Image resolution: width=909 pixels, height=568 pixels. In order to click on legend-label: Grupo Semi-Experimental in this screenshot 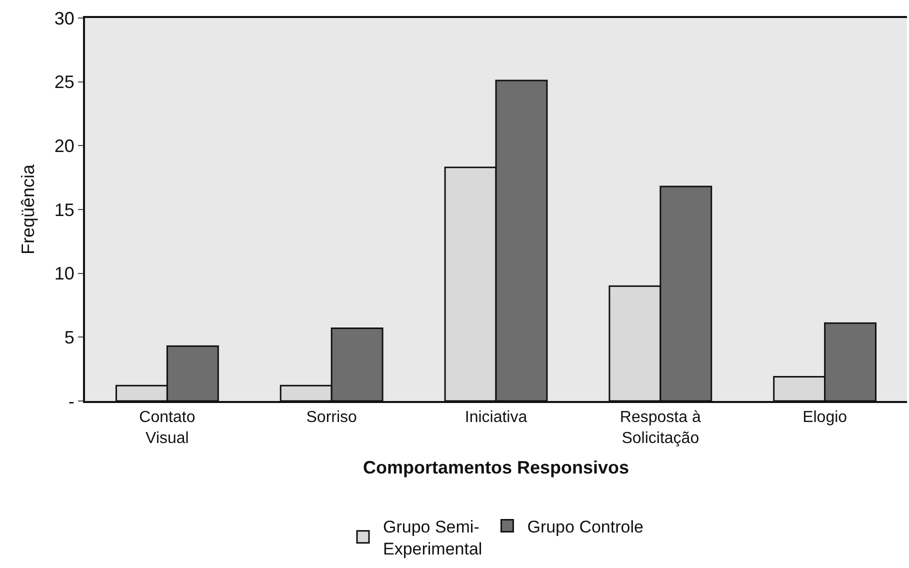, I will do `click(432, 538)`.